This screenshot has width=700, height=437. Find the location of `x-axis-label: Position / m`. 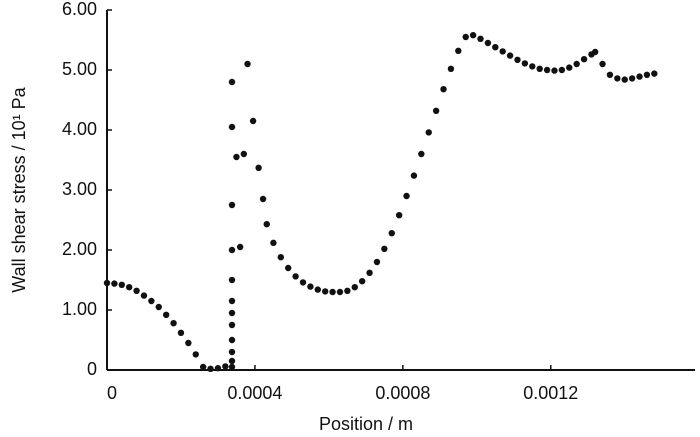

x-axis-label: Position / m is located at coordinates (366, 424).